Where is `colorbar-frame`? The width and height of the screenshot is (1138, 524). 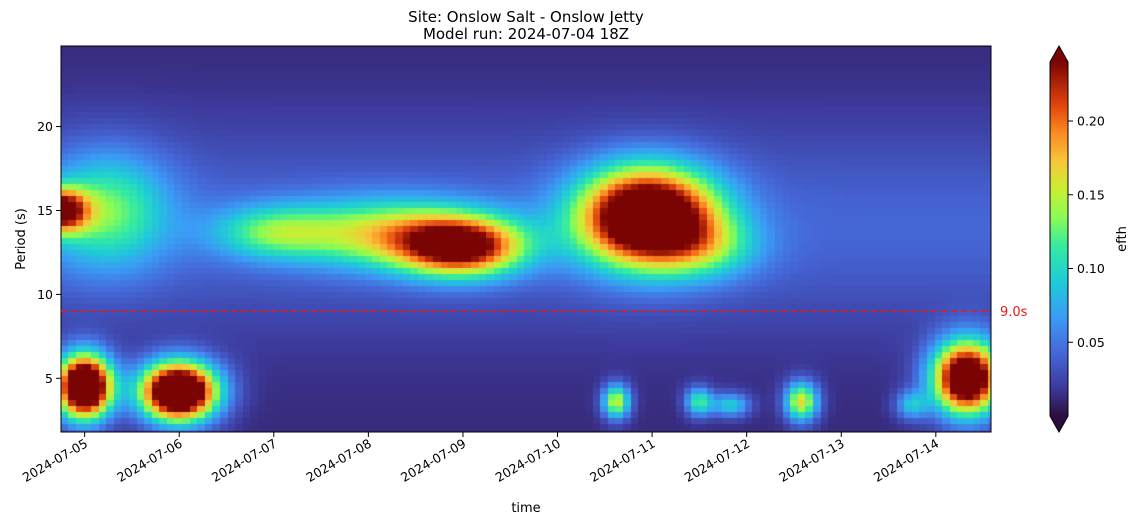
colorbar-frame is located at coordinates (1059, 239).